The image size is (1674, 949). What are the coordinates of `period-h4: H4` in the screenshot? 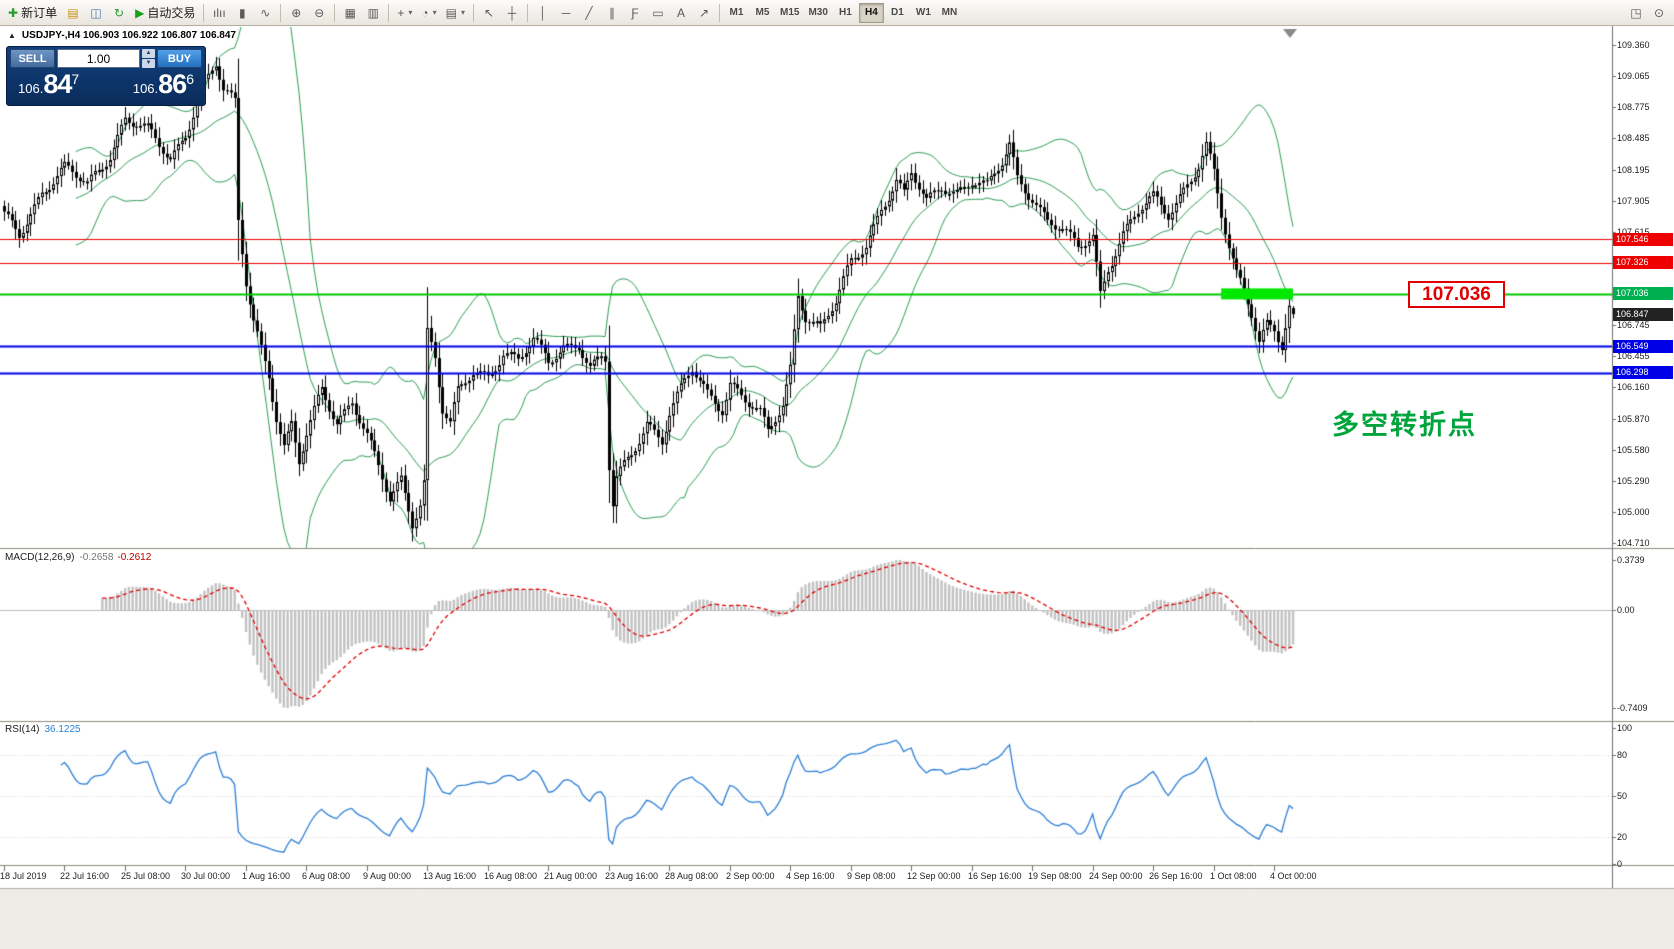 It's located at (871, 12).